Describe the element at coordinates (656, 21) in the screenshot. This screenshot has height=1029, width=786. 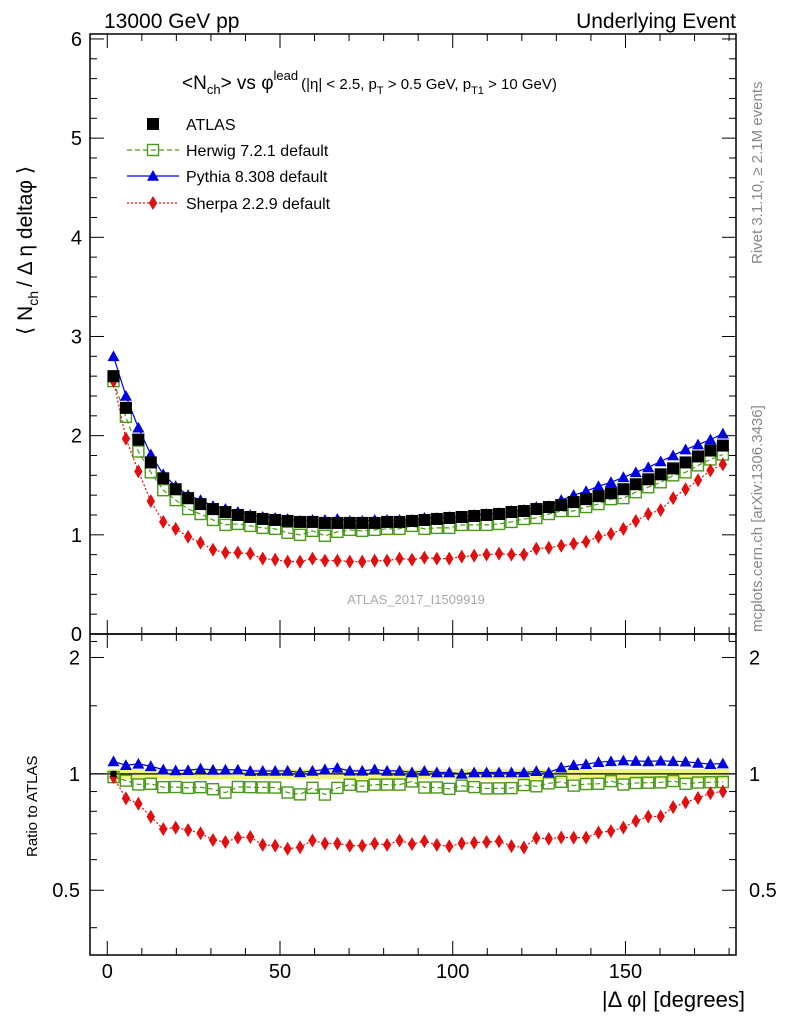
I see `header-right-label: Underlying Event` at that location.